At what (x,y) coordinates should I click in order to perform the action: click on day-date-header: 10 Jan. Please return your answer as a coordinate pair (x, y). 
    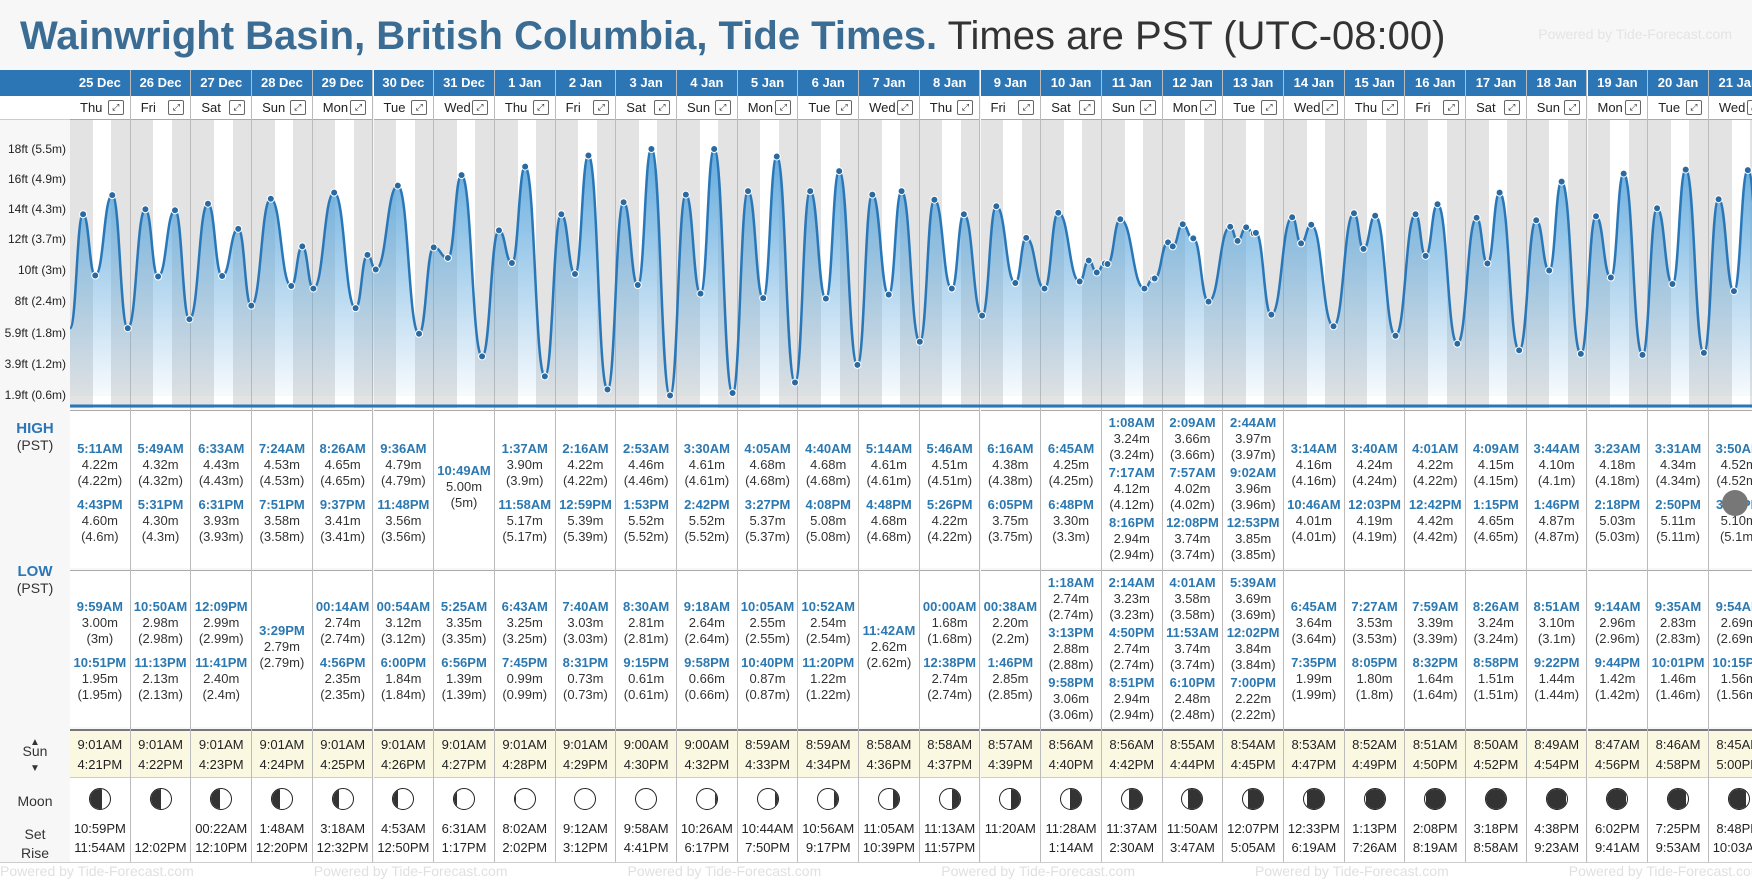
    Looking at the image, I should click on (1071, 83).